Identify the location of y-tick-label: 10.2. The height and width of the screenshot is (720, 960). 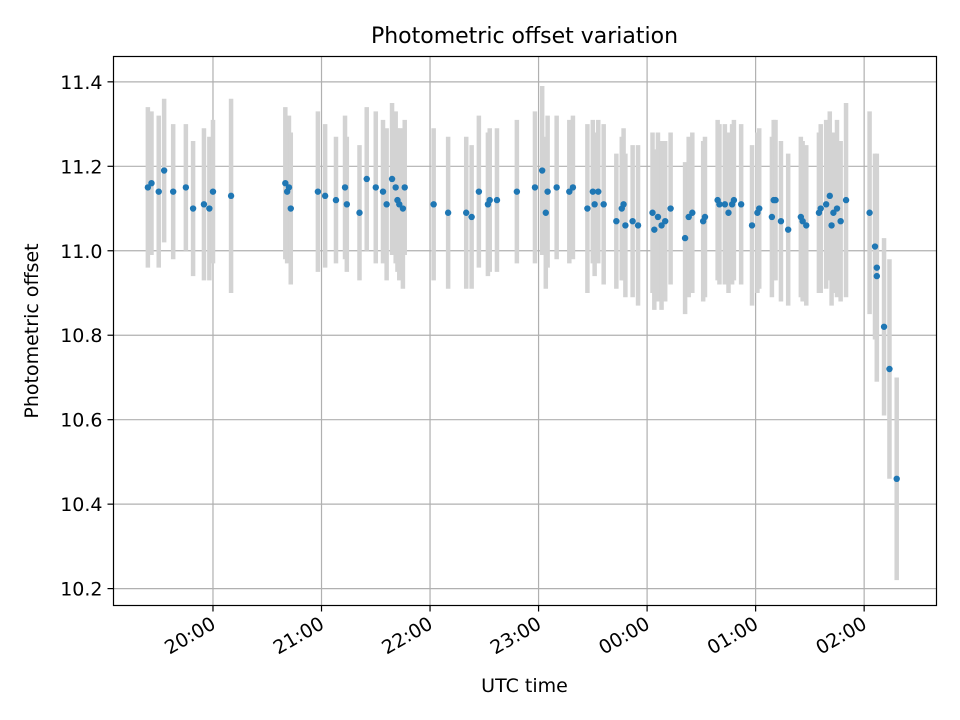
(81, 590).